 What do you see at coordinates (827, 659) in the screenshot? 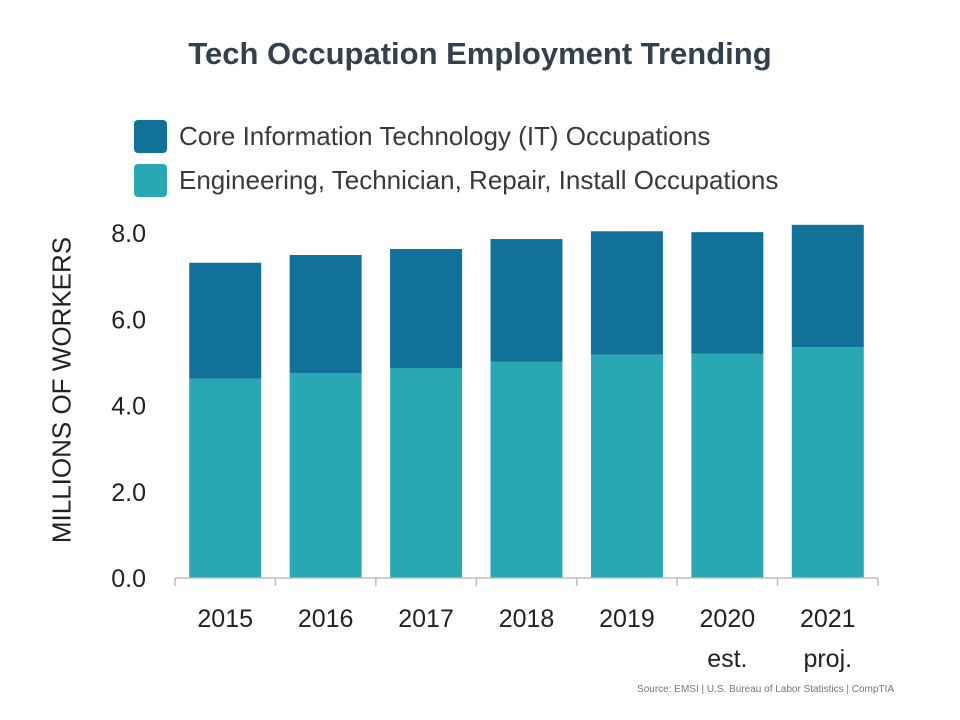
I see `x-tick-label: proj.` at bounding box center [827, 659].